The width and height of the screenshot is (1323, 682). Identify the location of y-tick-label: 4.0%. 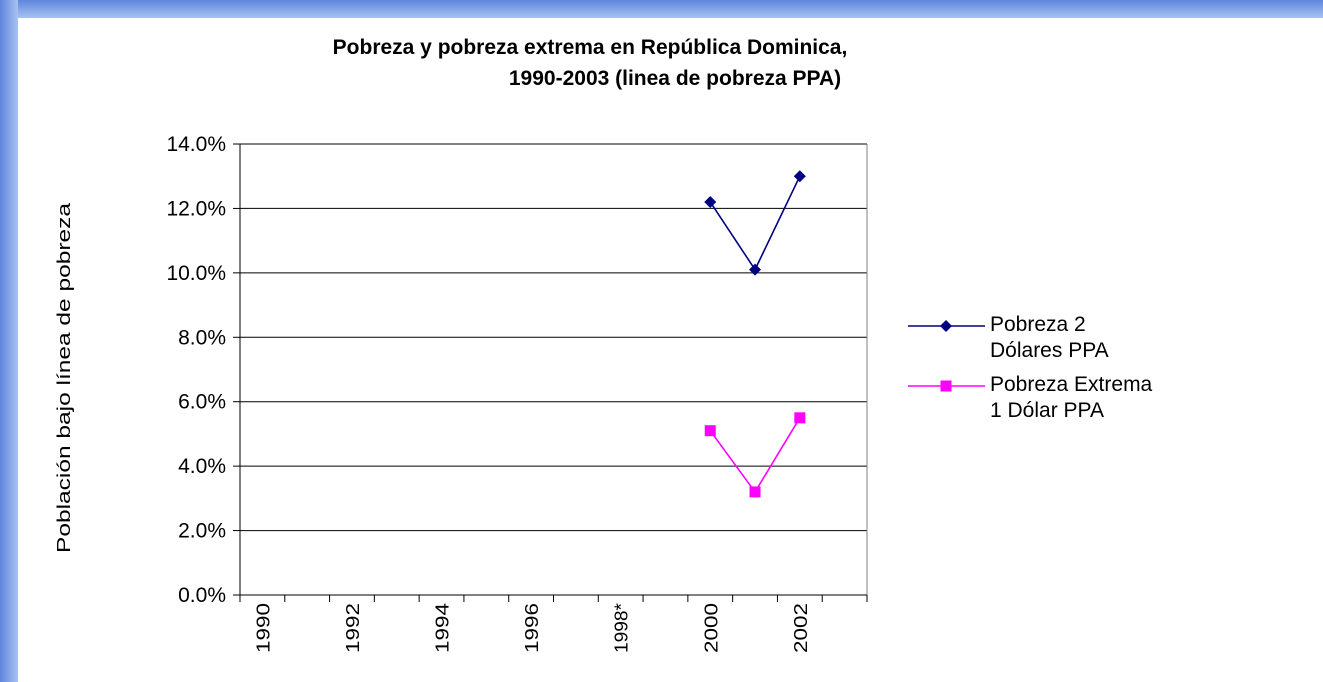
(202, 466).